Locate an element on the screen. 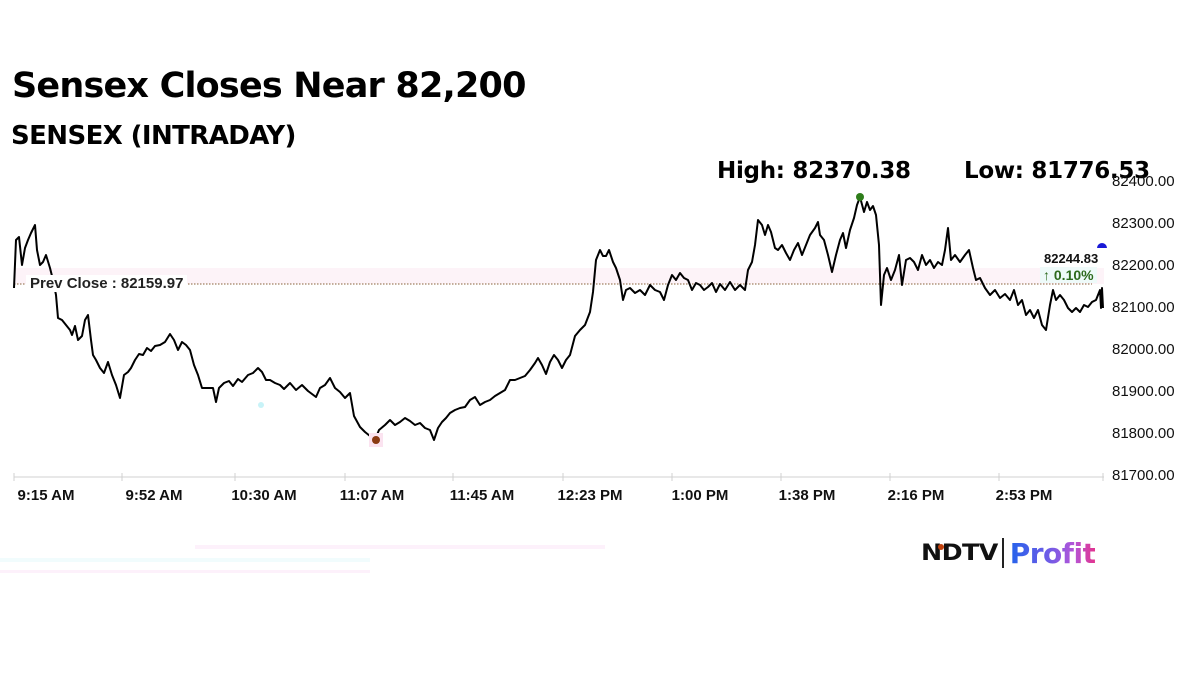  y-tick-82300: 82300.00 is located at coordinates (1143, 223).